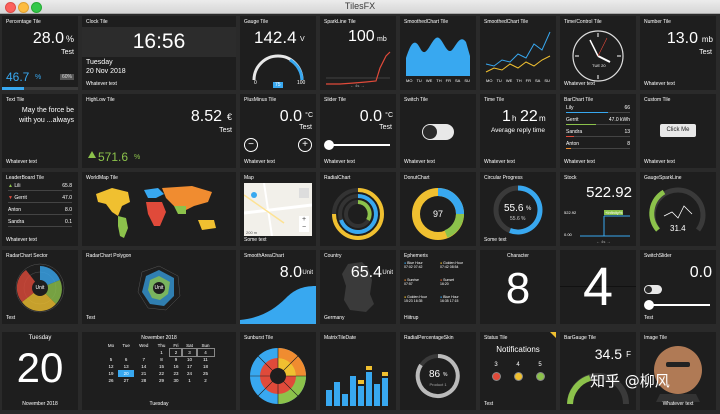 This screenshot has height=414, width=720. What do you see at coordinates (657, 22) in the screenshot?
I see `tile-title: Number Tile` at bounding box center [657, 22].